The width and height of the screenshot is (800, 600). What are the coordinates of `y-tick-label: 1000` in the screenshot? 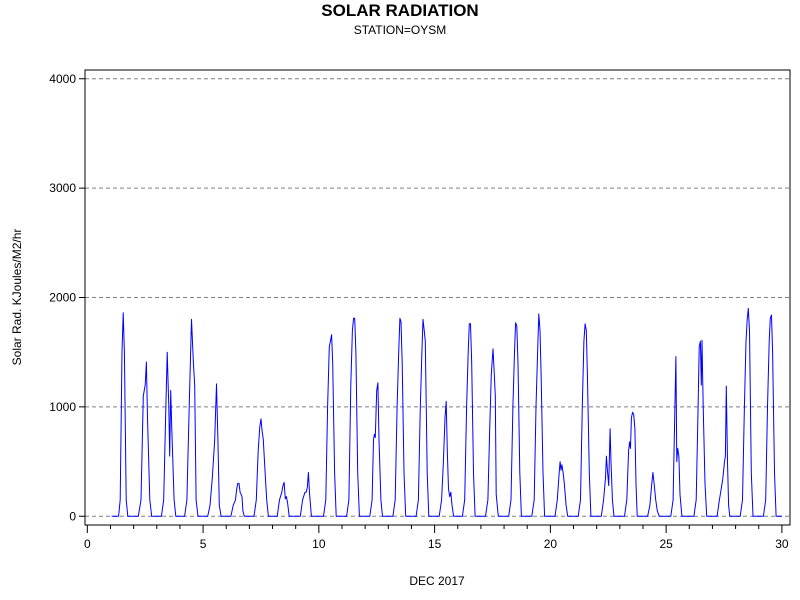 It's located at (62, 407).